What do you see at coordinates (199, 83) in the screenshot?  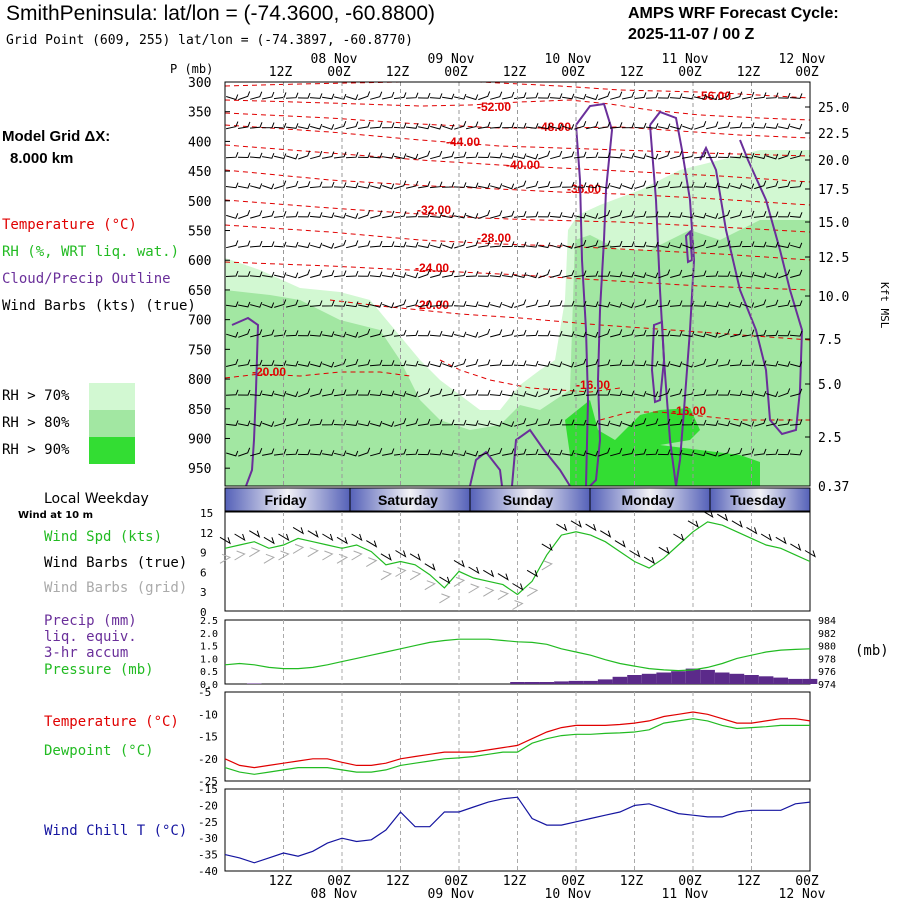 I see `pressure-tick-label: 300` at bounding box center [199, 83].